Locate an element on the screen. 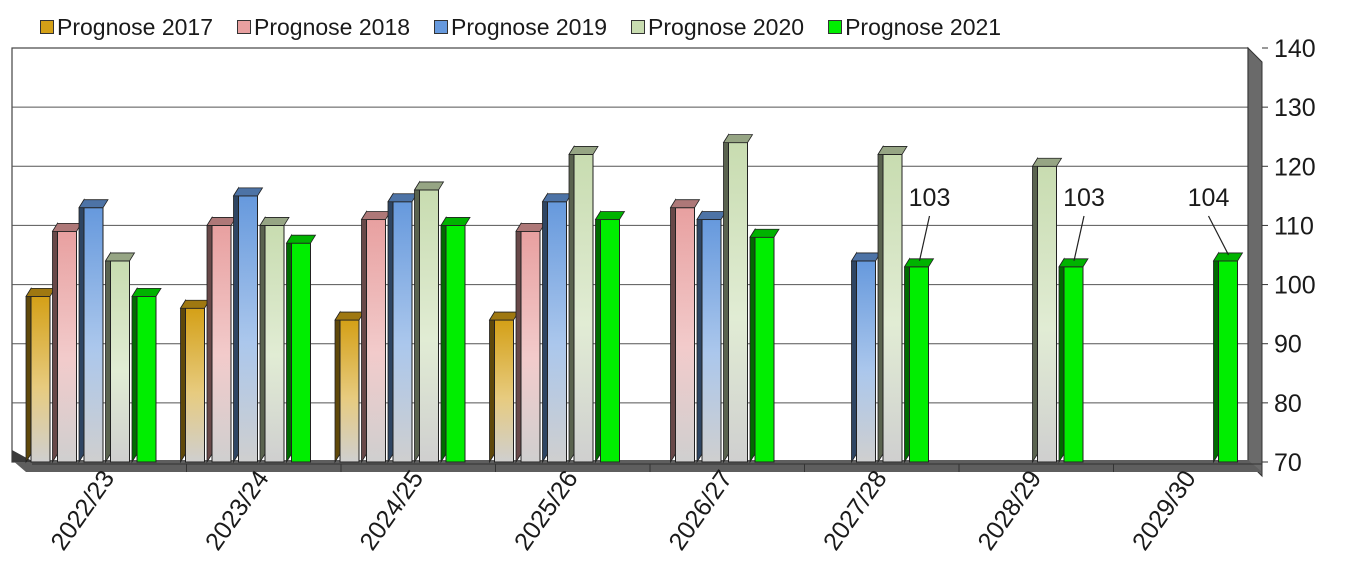 This screenshot has height=583, width=1347. y-tick-label: 90 is located at coordinates (1288, 345).